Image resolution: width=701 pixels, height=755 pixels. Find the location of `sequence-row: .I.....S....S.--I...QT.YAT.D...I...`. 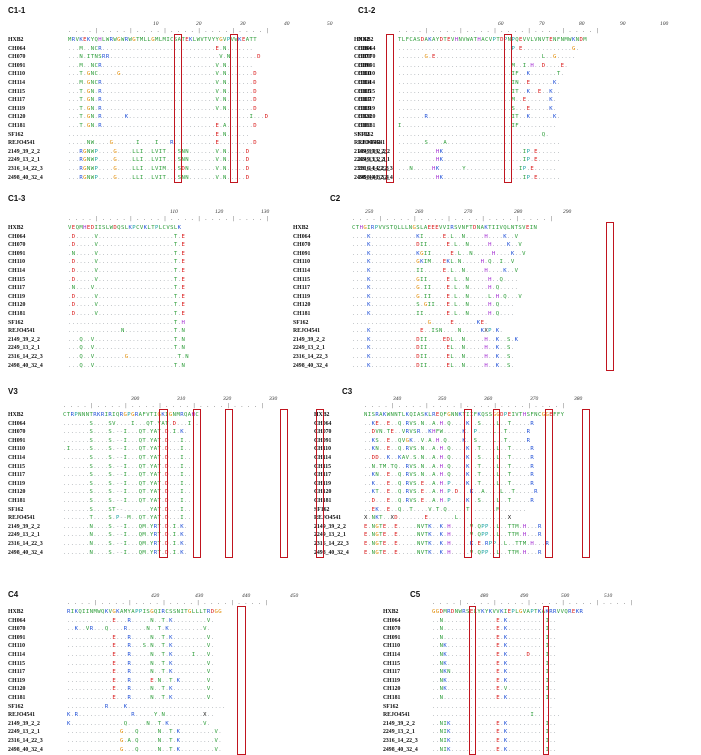

sequence-row: .I.....S....S.--I...QT.YAT.D...I... is located at coordinates (129, 449).